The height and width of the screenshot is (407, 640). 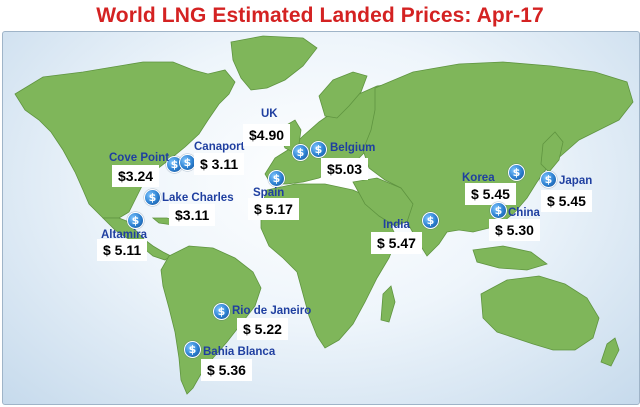 I want to click on southeast-asia-islands, so click(x=510, y=258).